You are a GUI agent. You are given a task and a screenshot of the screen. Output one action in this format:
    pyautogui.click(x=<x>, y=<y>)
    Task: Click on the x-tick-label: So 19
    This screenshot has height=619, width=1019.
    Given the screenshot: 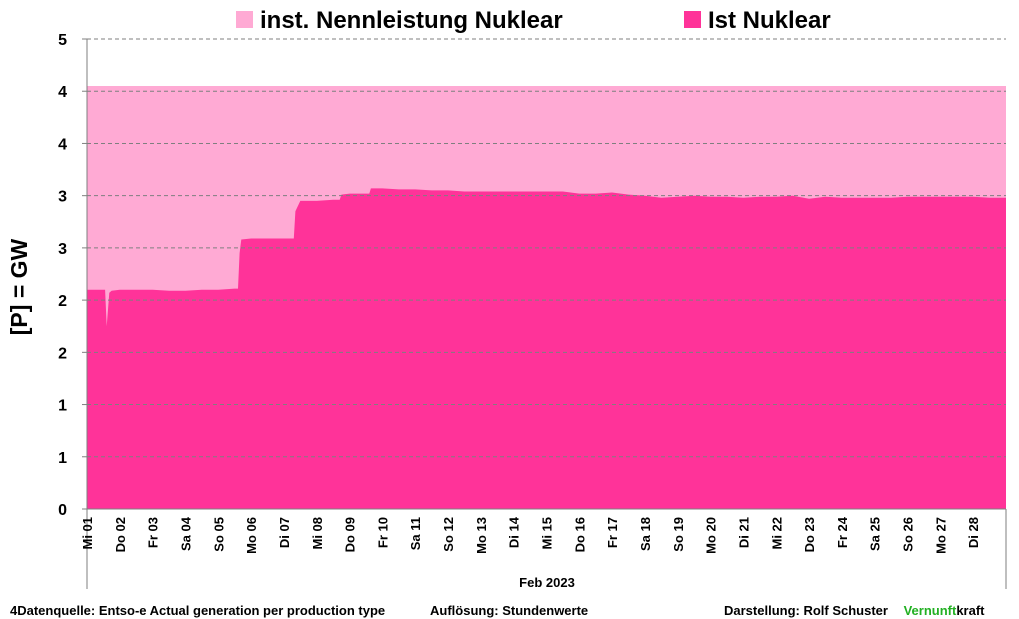 What is the action you would take?
    pyautogui.click(x=678, y=534)
    